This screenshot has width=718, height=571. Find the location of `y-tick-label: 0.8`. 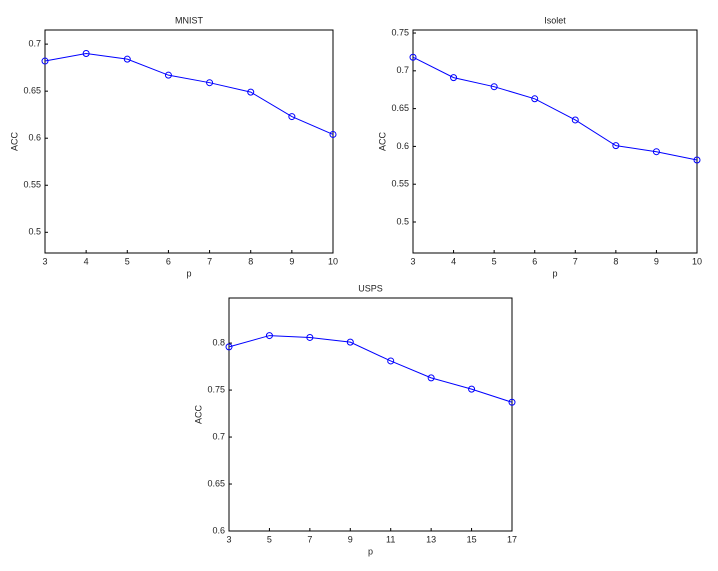

y-tick-label: 0.8 is located at coordinates (218, 342).